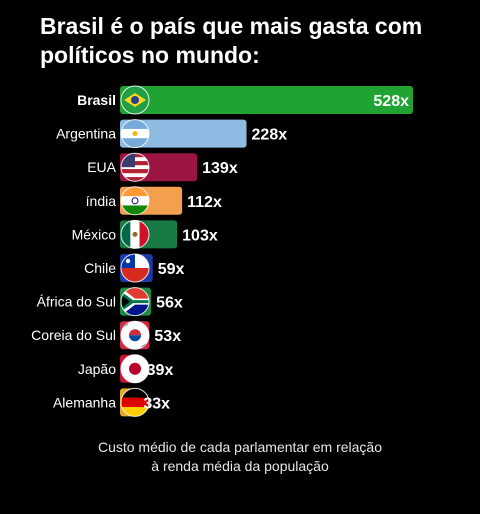  Describe the element at coordinates (135, 234) in the screenshot. I see `mexico-flag-icon` at that location.